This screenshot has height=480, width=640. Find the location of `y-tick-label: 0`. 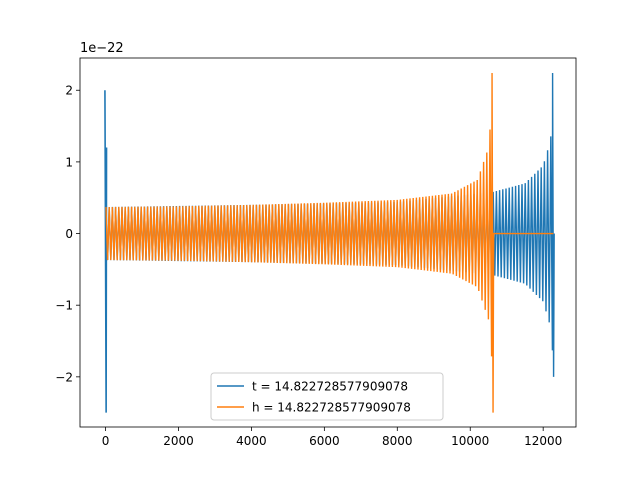

y-tick-label: 0 is located at coordinates (69, 234).